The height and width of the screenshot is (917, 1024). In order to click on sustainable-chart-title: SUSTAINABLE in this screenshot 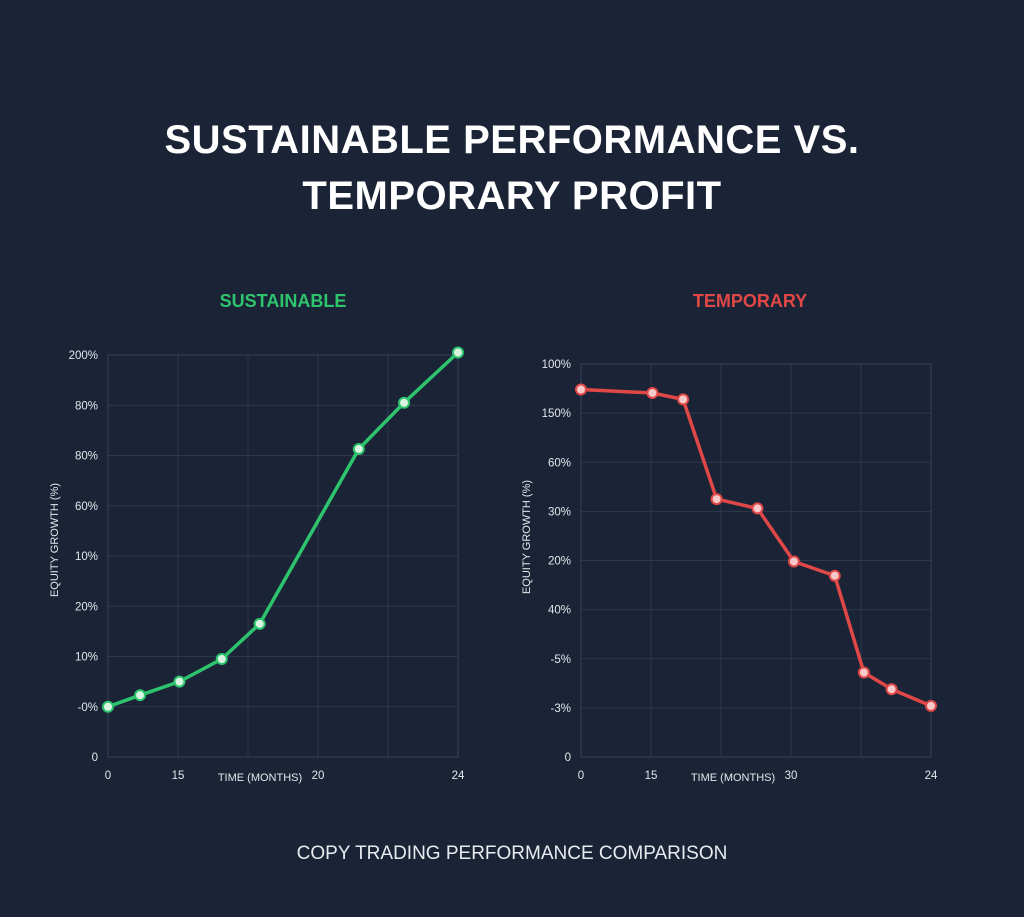, I will do `click(283, 301)`.